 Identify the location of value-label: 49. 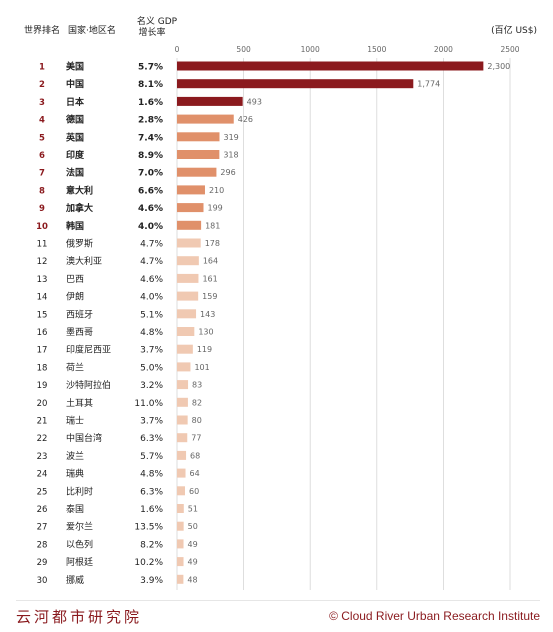
(193, 544).